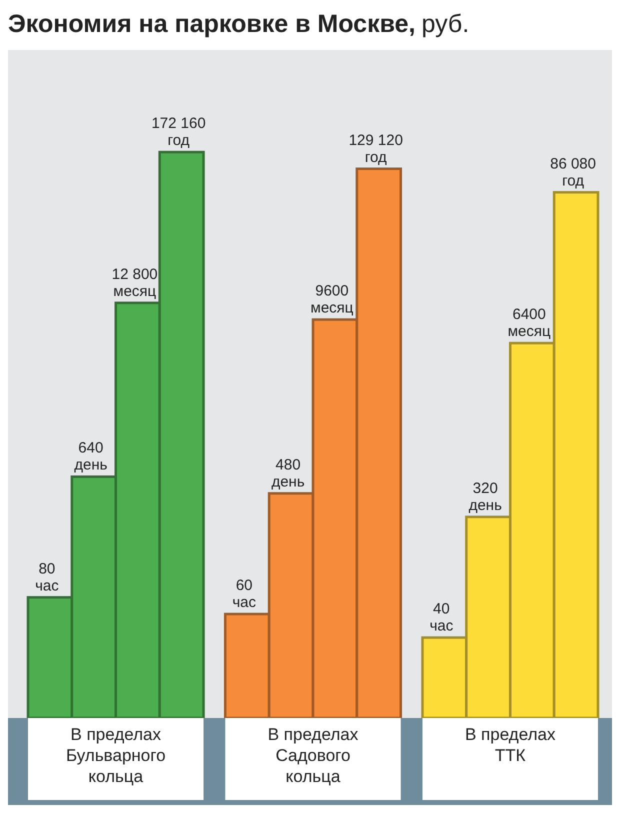 The image size is (620, 832). I want to click on data-label: 6400, so click(529, 315).